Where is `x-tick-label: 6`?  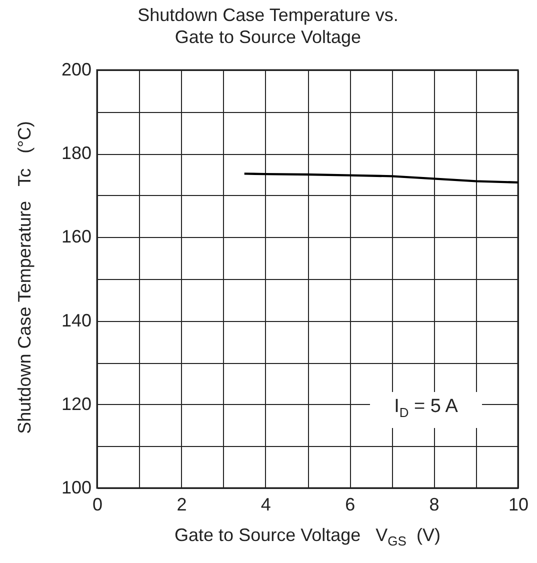
x-tick-label: 6 is located at coordinates (350, 504).